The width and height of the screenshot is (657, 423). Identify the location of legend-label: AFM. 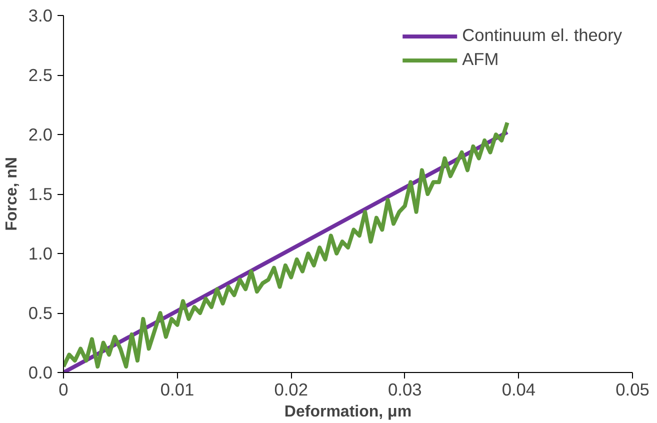
(480, 59).